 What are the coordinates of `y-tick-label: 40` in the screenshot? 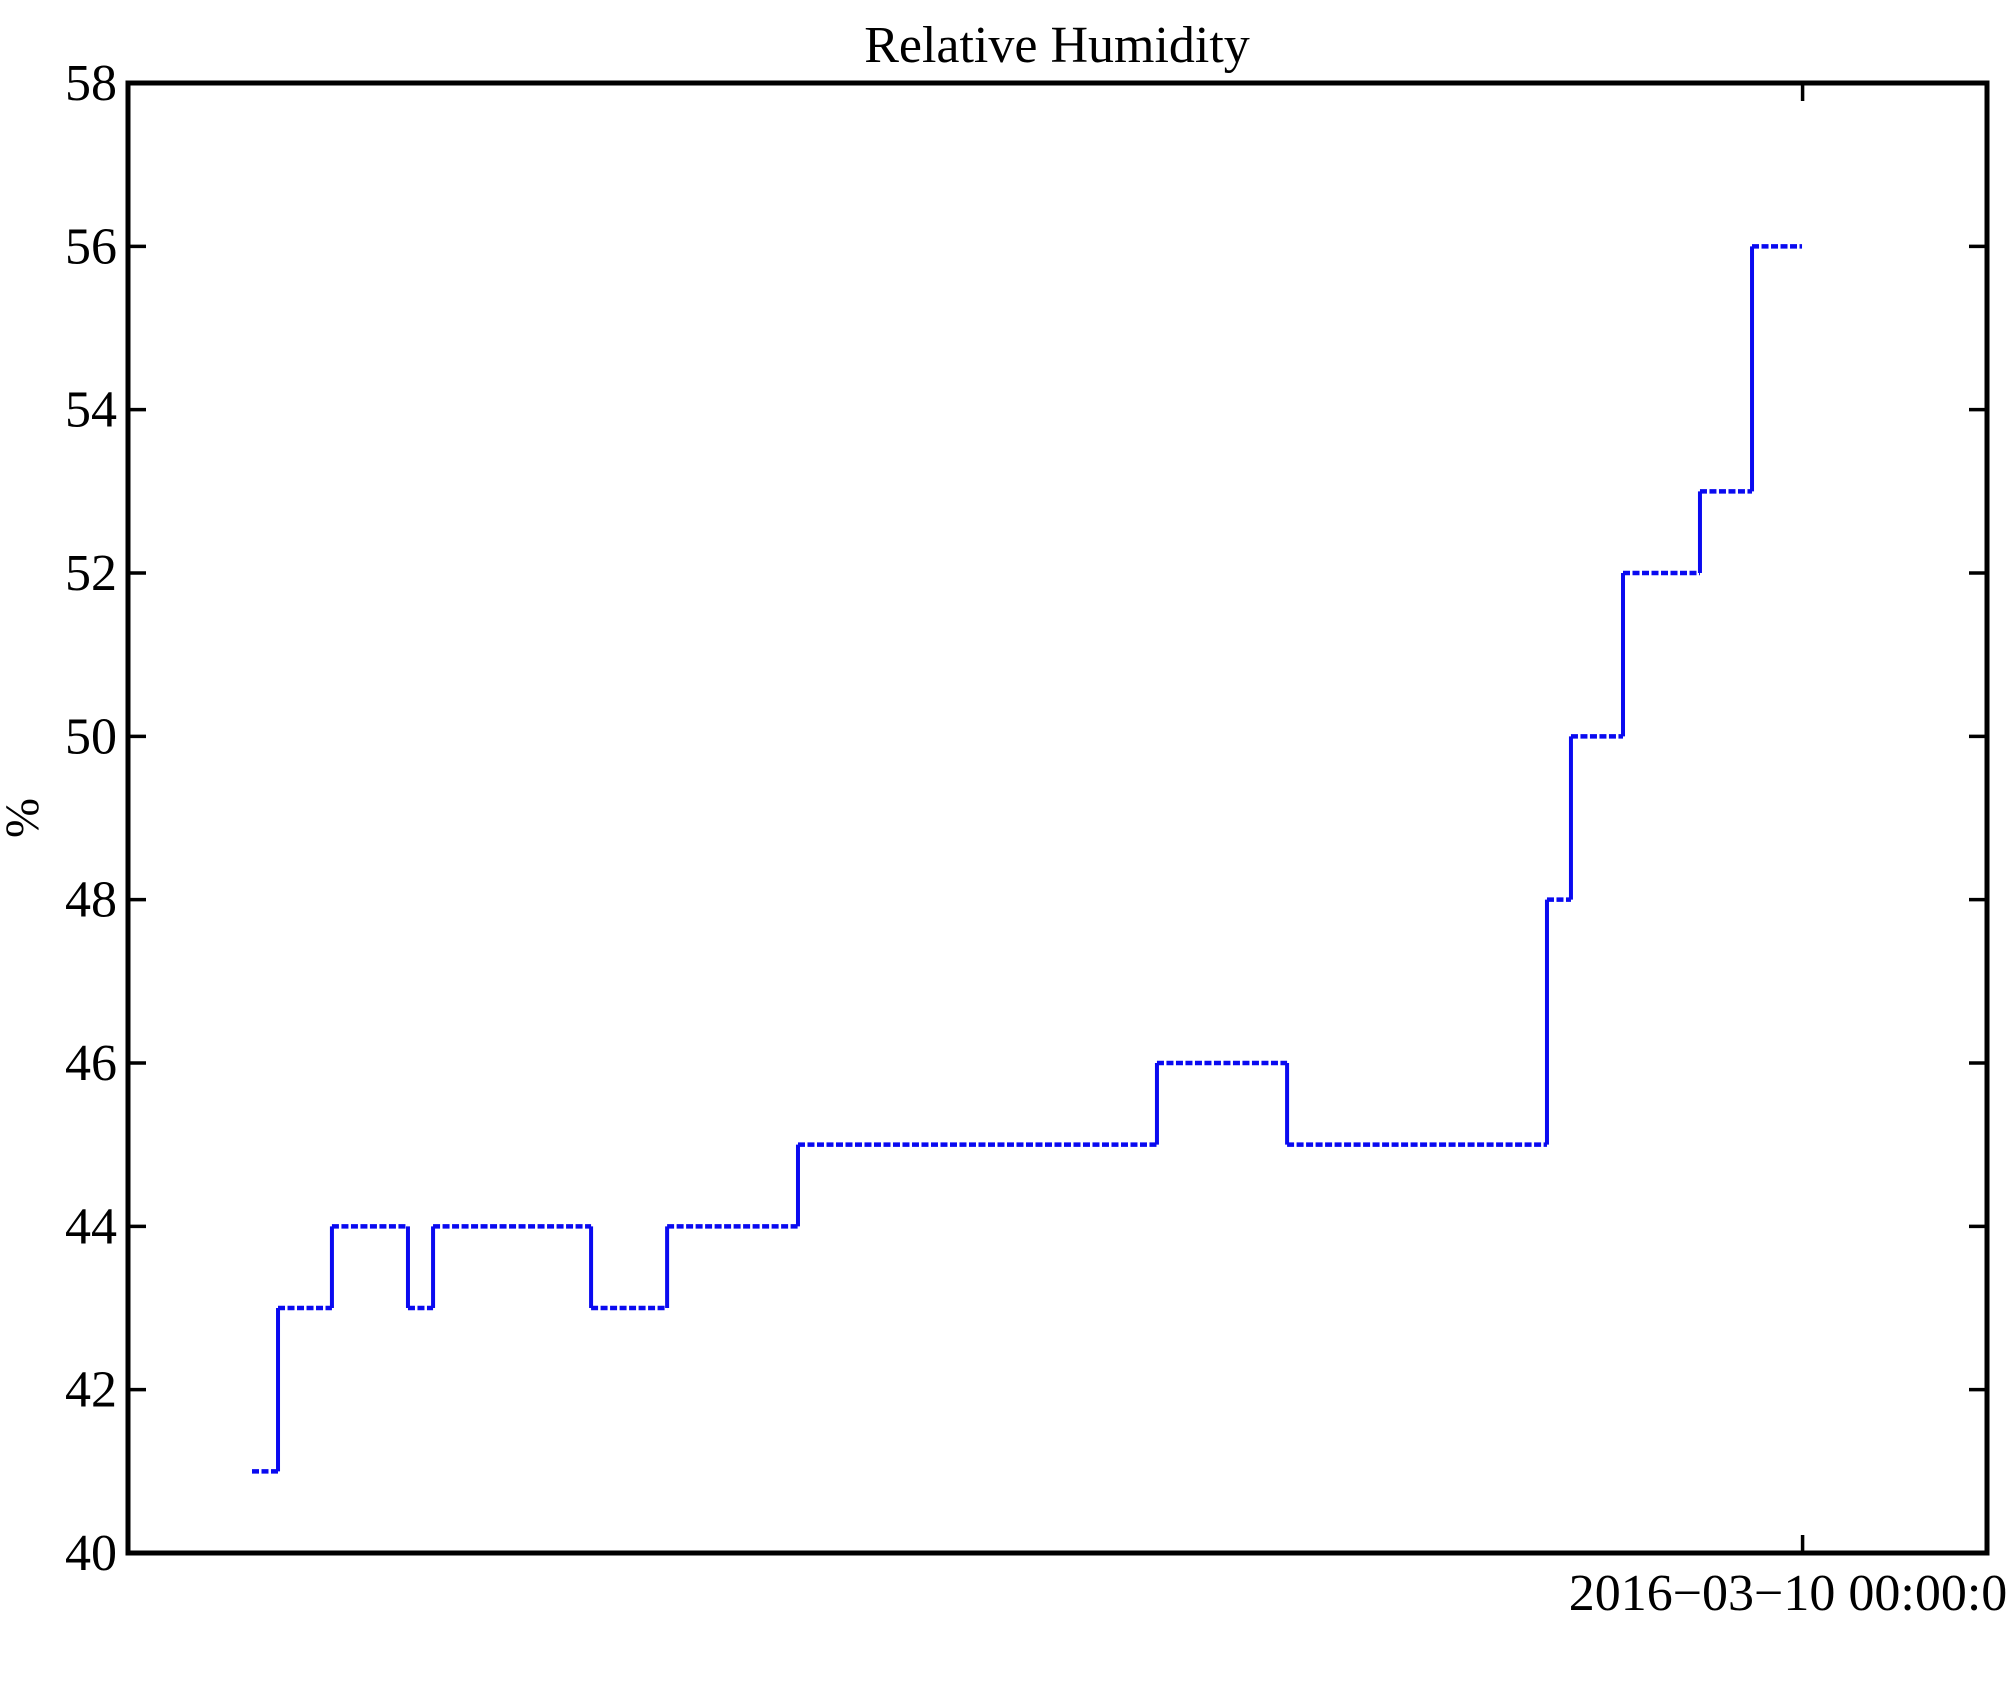 It's located at (91, 1553).